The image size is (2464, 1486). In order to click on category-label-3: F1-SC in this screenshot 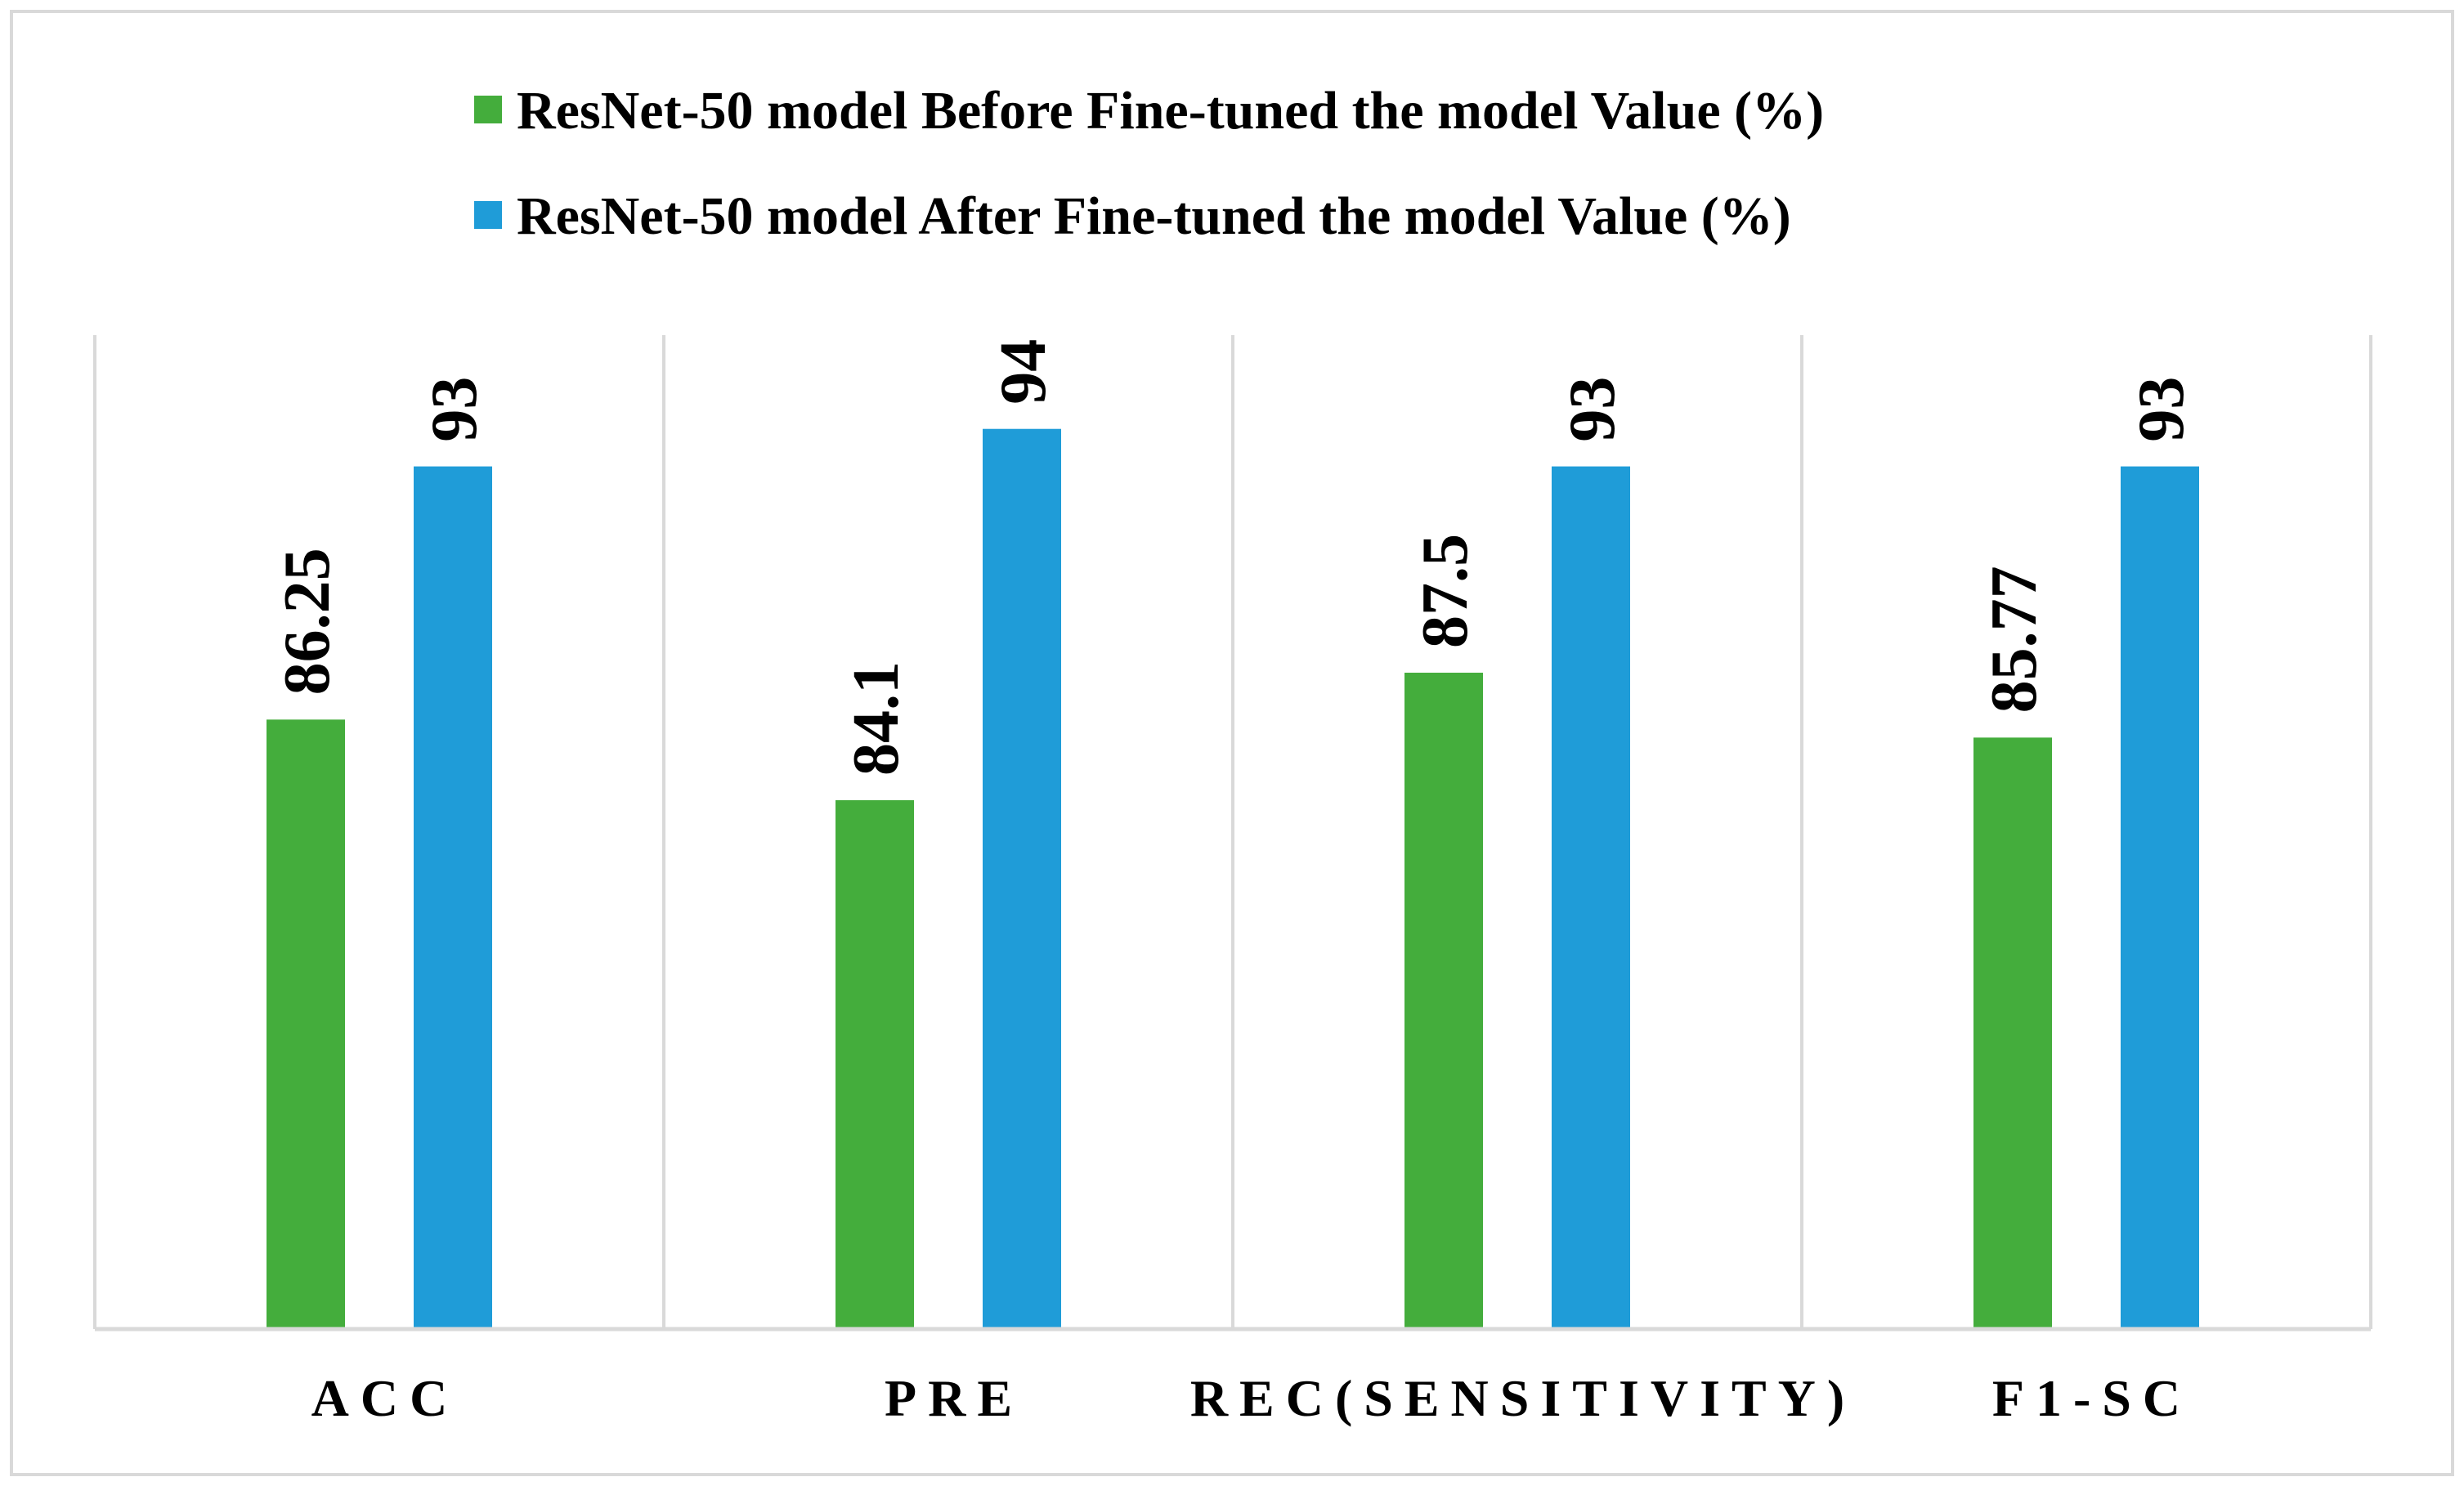, I will do `click(2092, 1398)`.